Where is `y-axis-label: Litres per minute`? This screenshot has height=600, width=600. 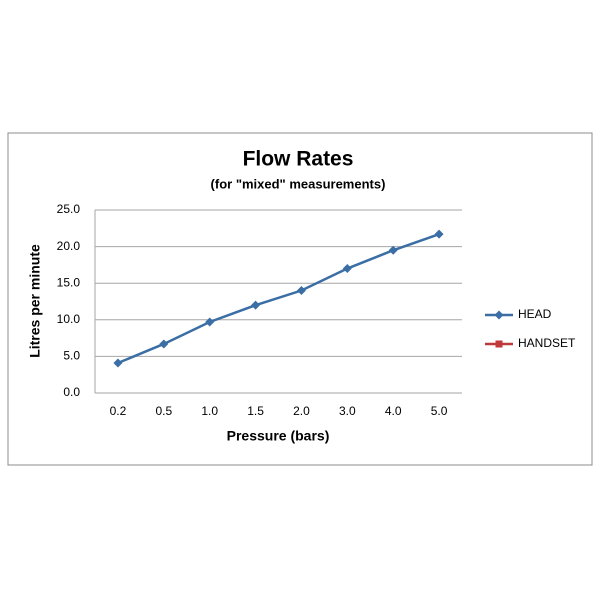 y-axis-label: Litres per minute is located at coordinates (35, 301).